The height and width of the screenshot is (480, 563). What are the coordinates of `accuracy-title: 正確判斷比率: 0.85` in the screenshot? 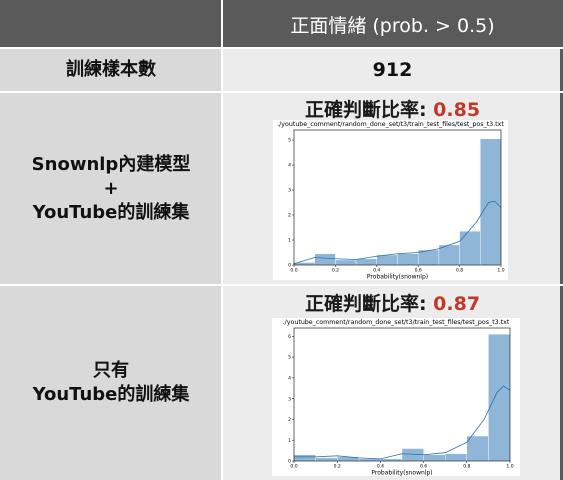 It's located at (392, 108).